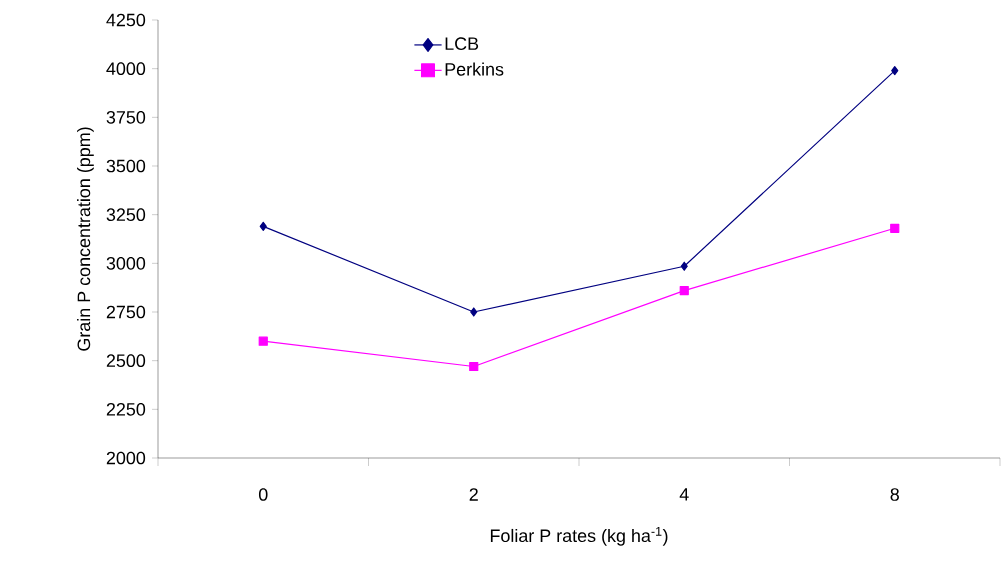  I want to click on y-tick-label: 3000, so click(126, 263).